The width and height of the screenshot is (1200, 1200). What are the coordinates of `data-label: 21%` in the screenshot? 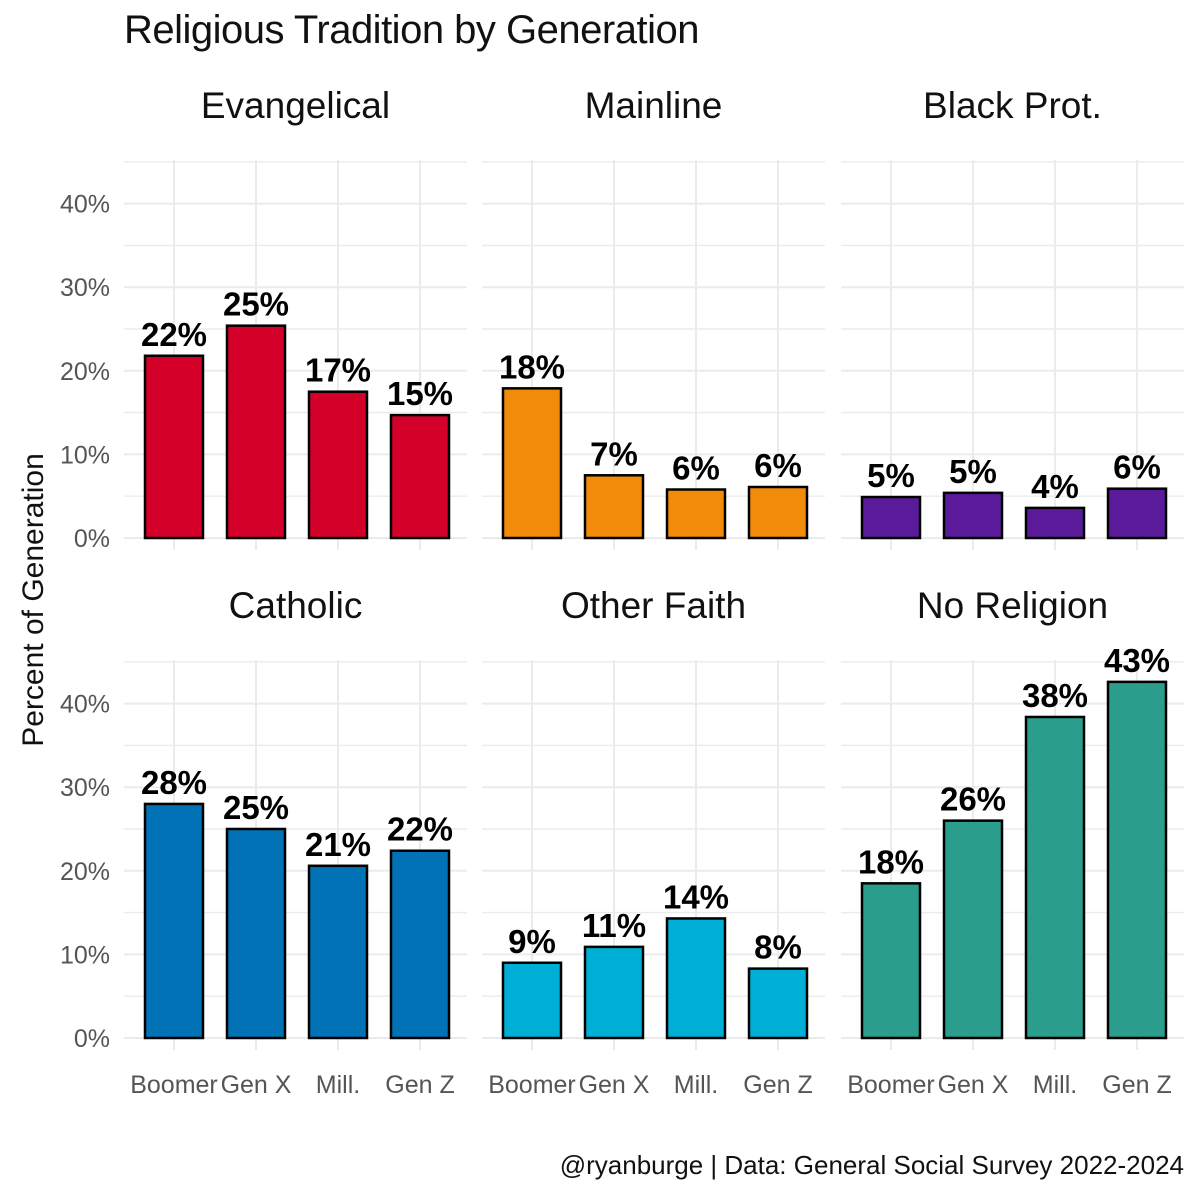 It's located at (338, 844).